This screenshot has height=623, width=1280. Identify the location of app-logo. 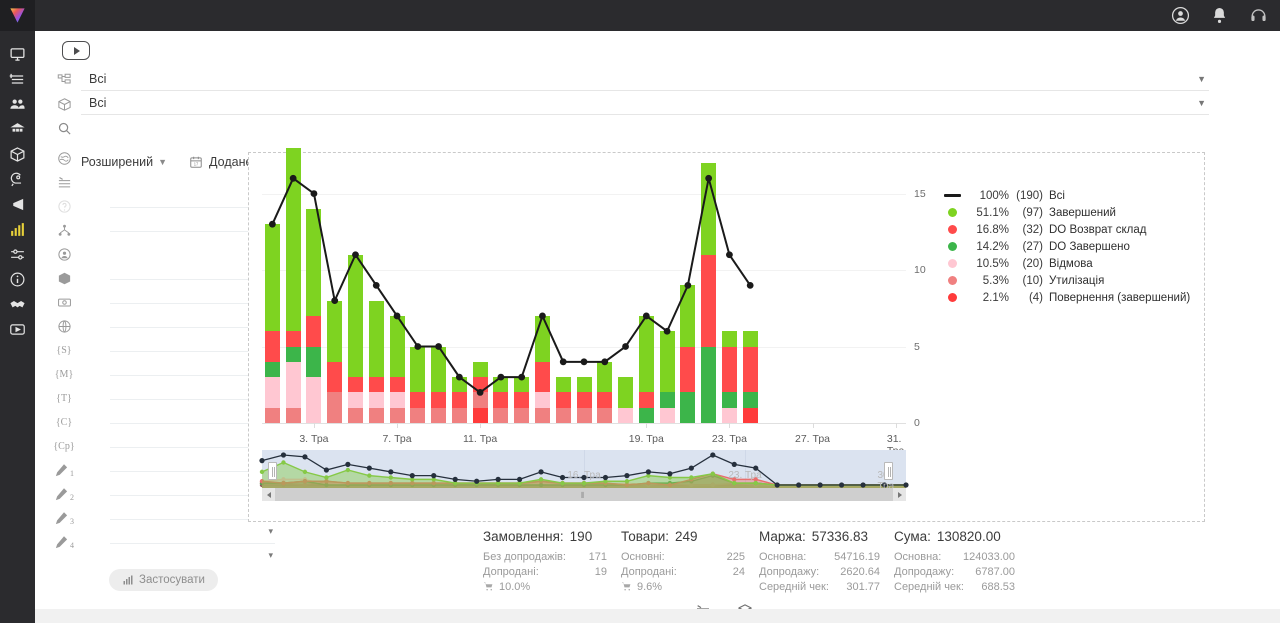
(17, 15).